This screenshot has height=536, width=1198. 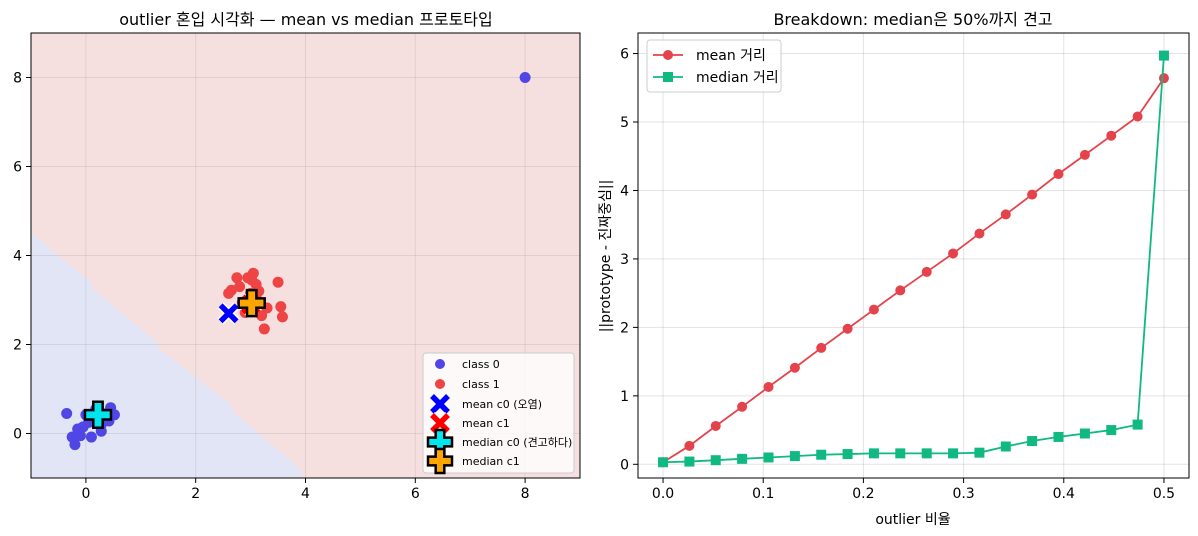 What do you see at coordinates (85, 494) in the screenshot?
I see `left-x-tick-label: 0` at bounding box center [85, 494].